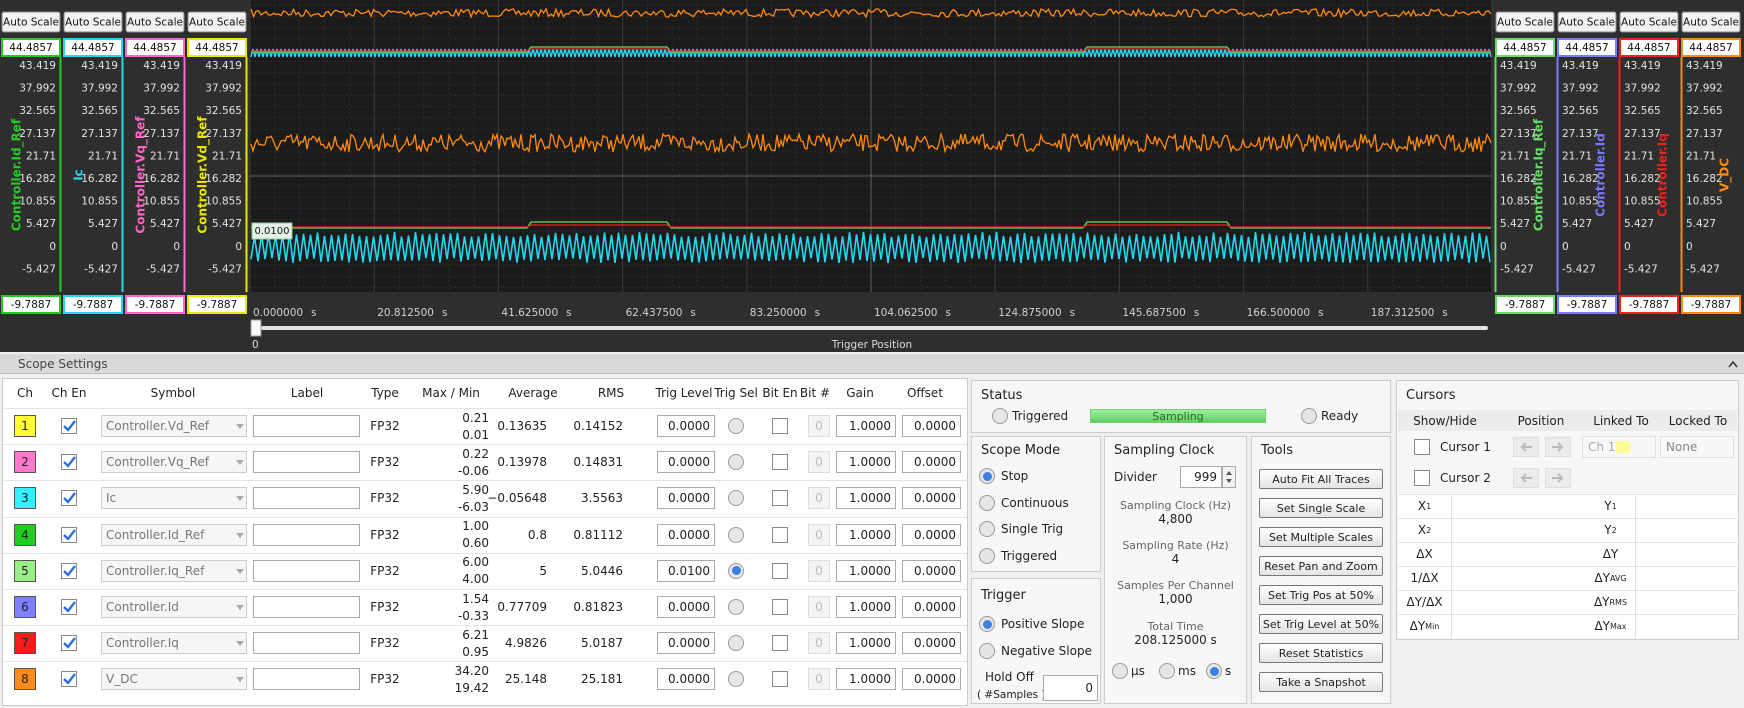 Image resolution: width=1744 pixels, height=708 pixels. I want to click on trigger-slider-track, so click(872, 328).